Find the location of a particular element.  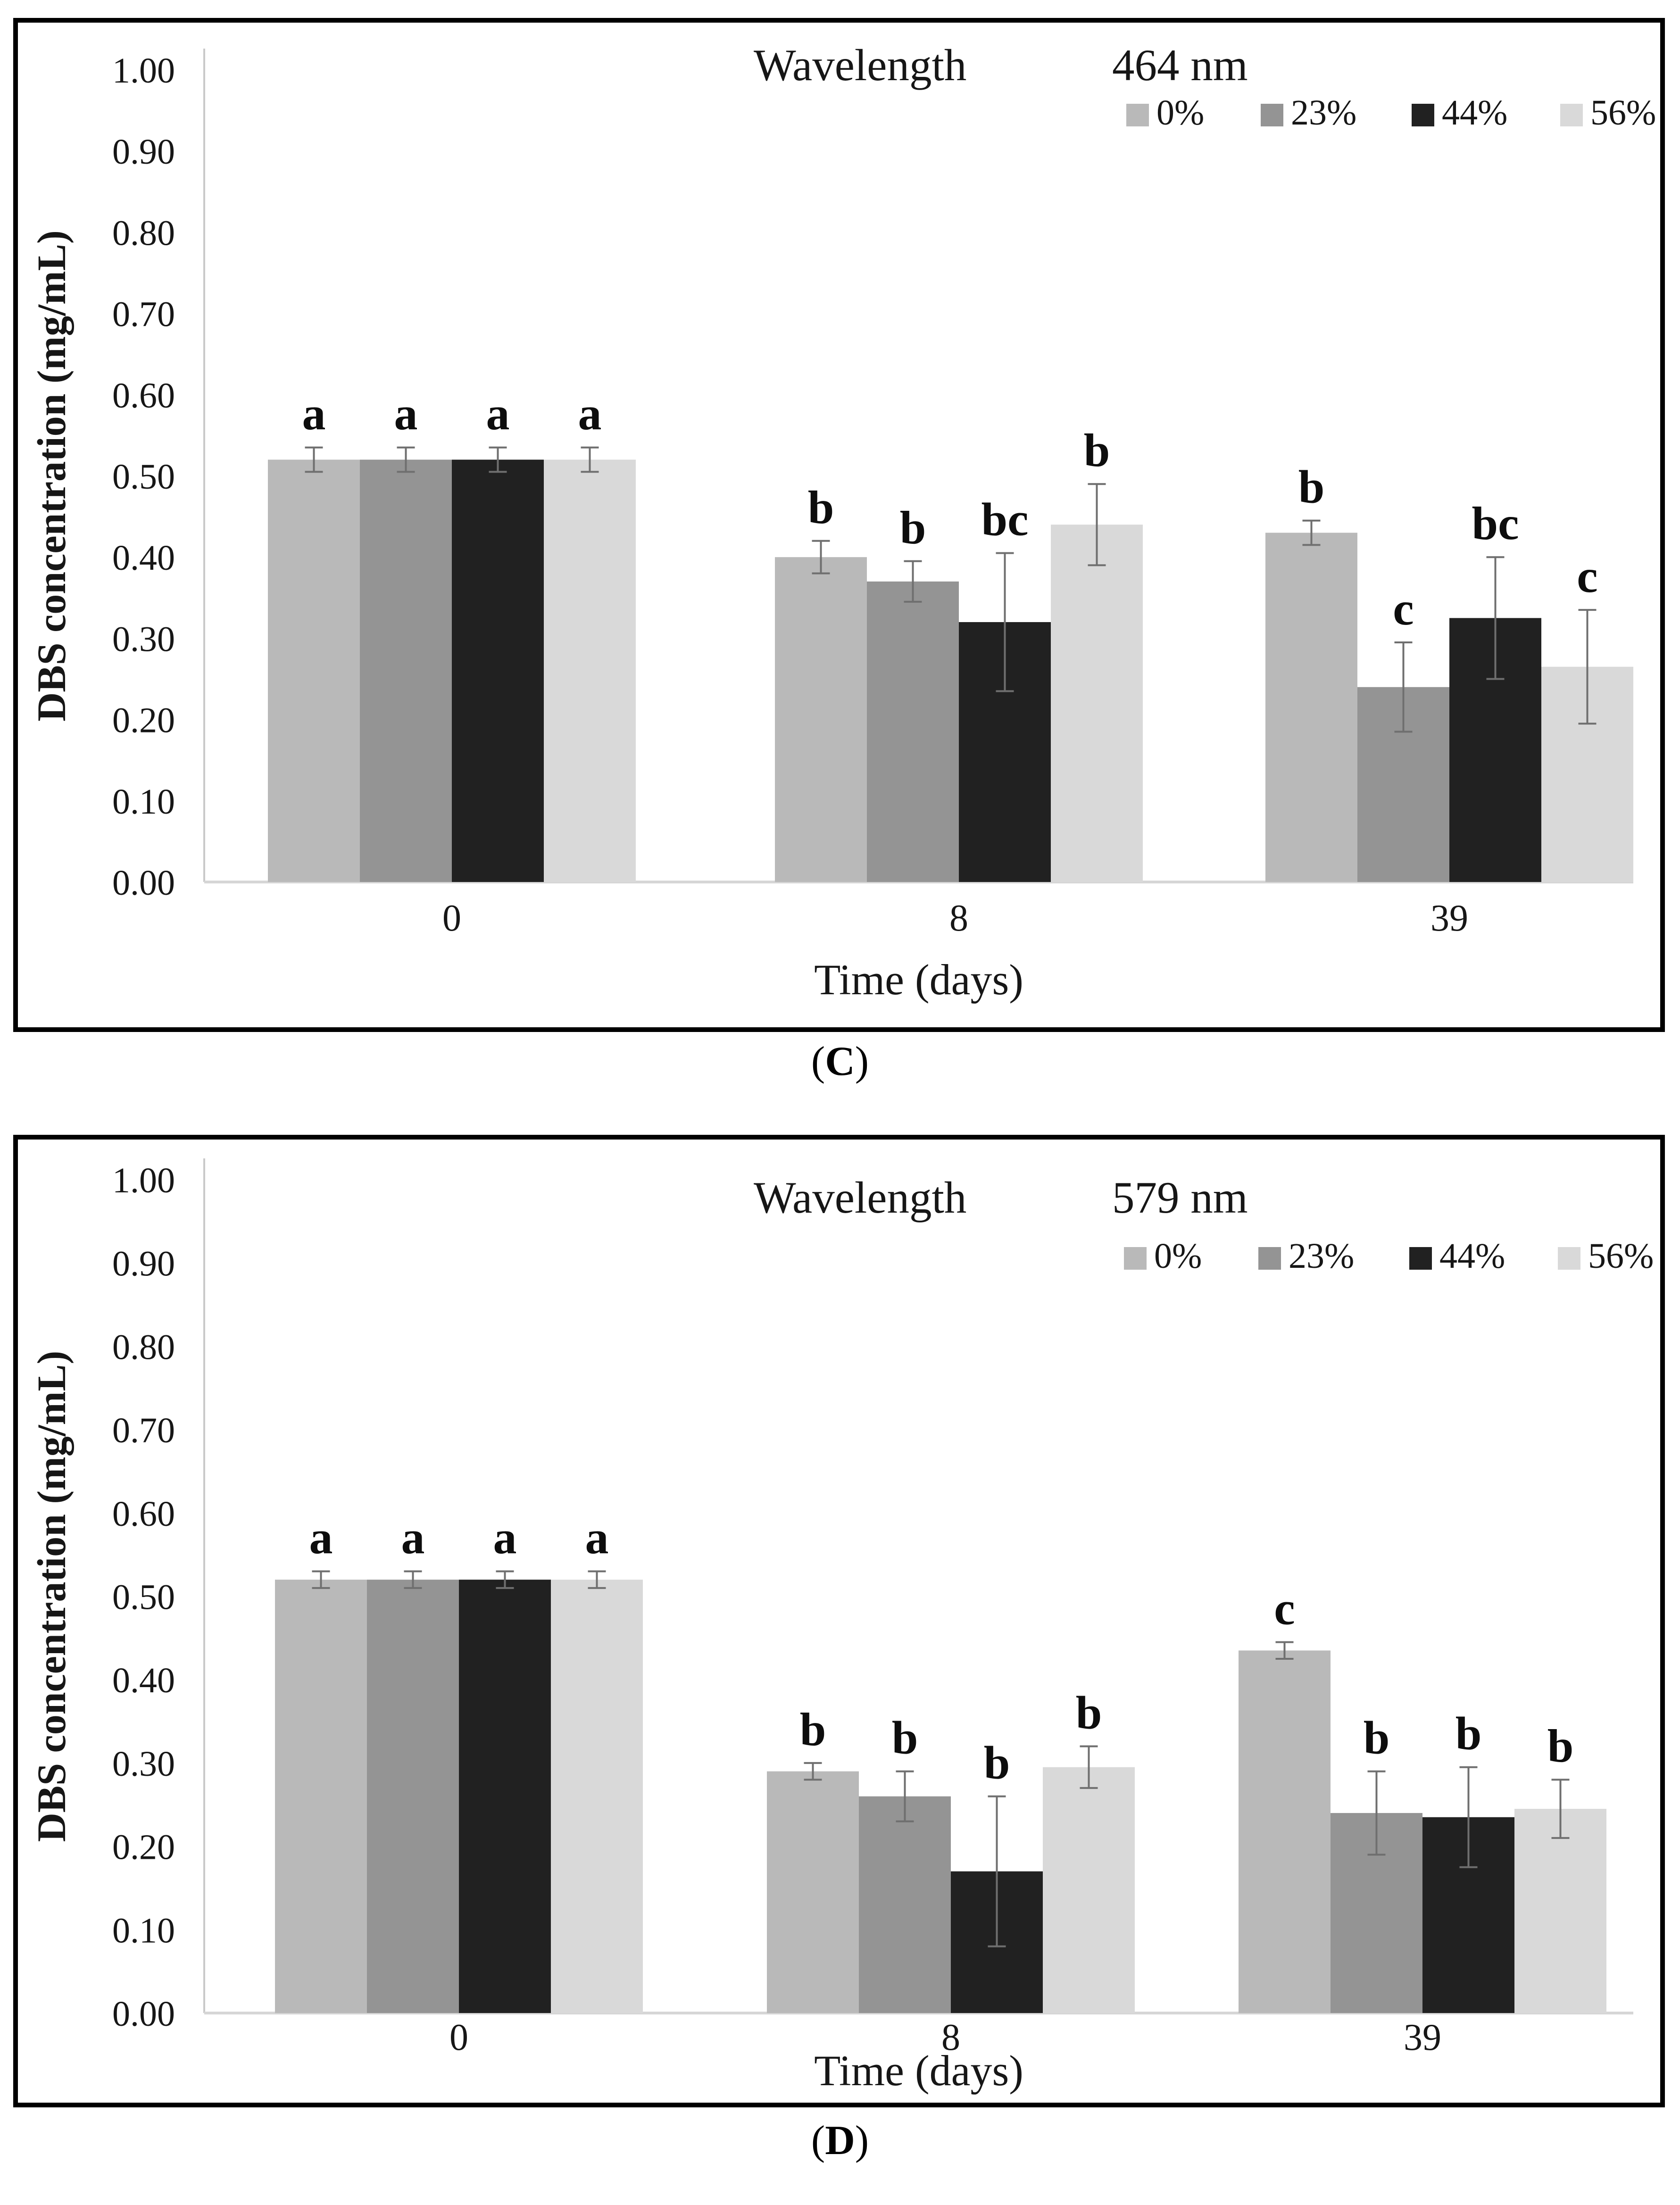

y-tick-label: 0.60 is located at coordinates (143, 1514).